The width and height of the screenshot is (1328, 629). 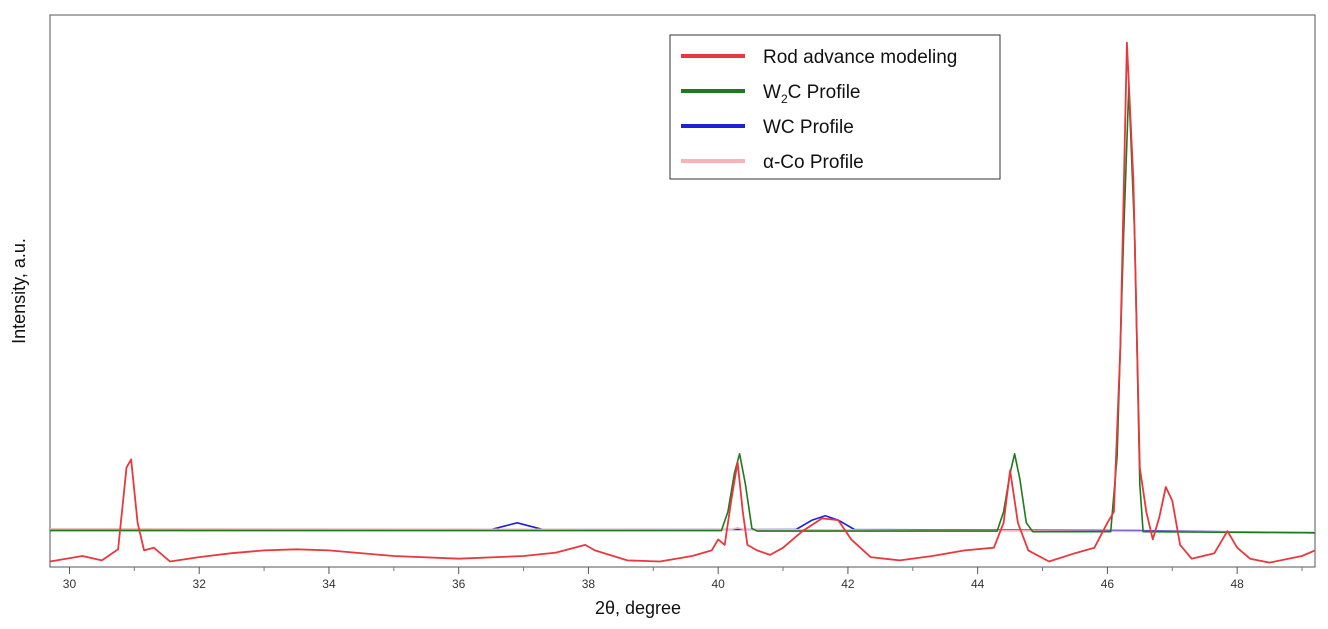 What do you see at coordinates (638, 608) in the screenshot?
I see `x-axis-title: 2θ, degree` at bounding box center [638, 608].